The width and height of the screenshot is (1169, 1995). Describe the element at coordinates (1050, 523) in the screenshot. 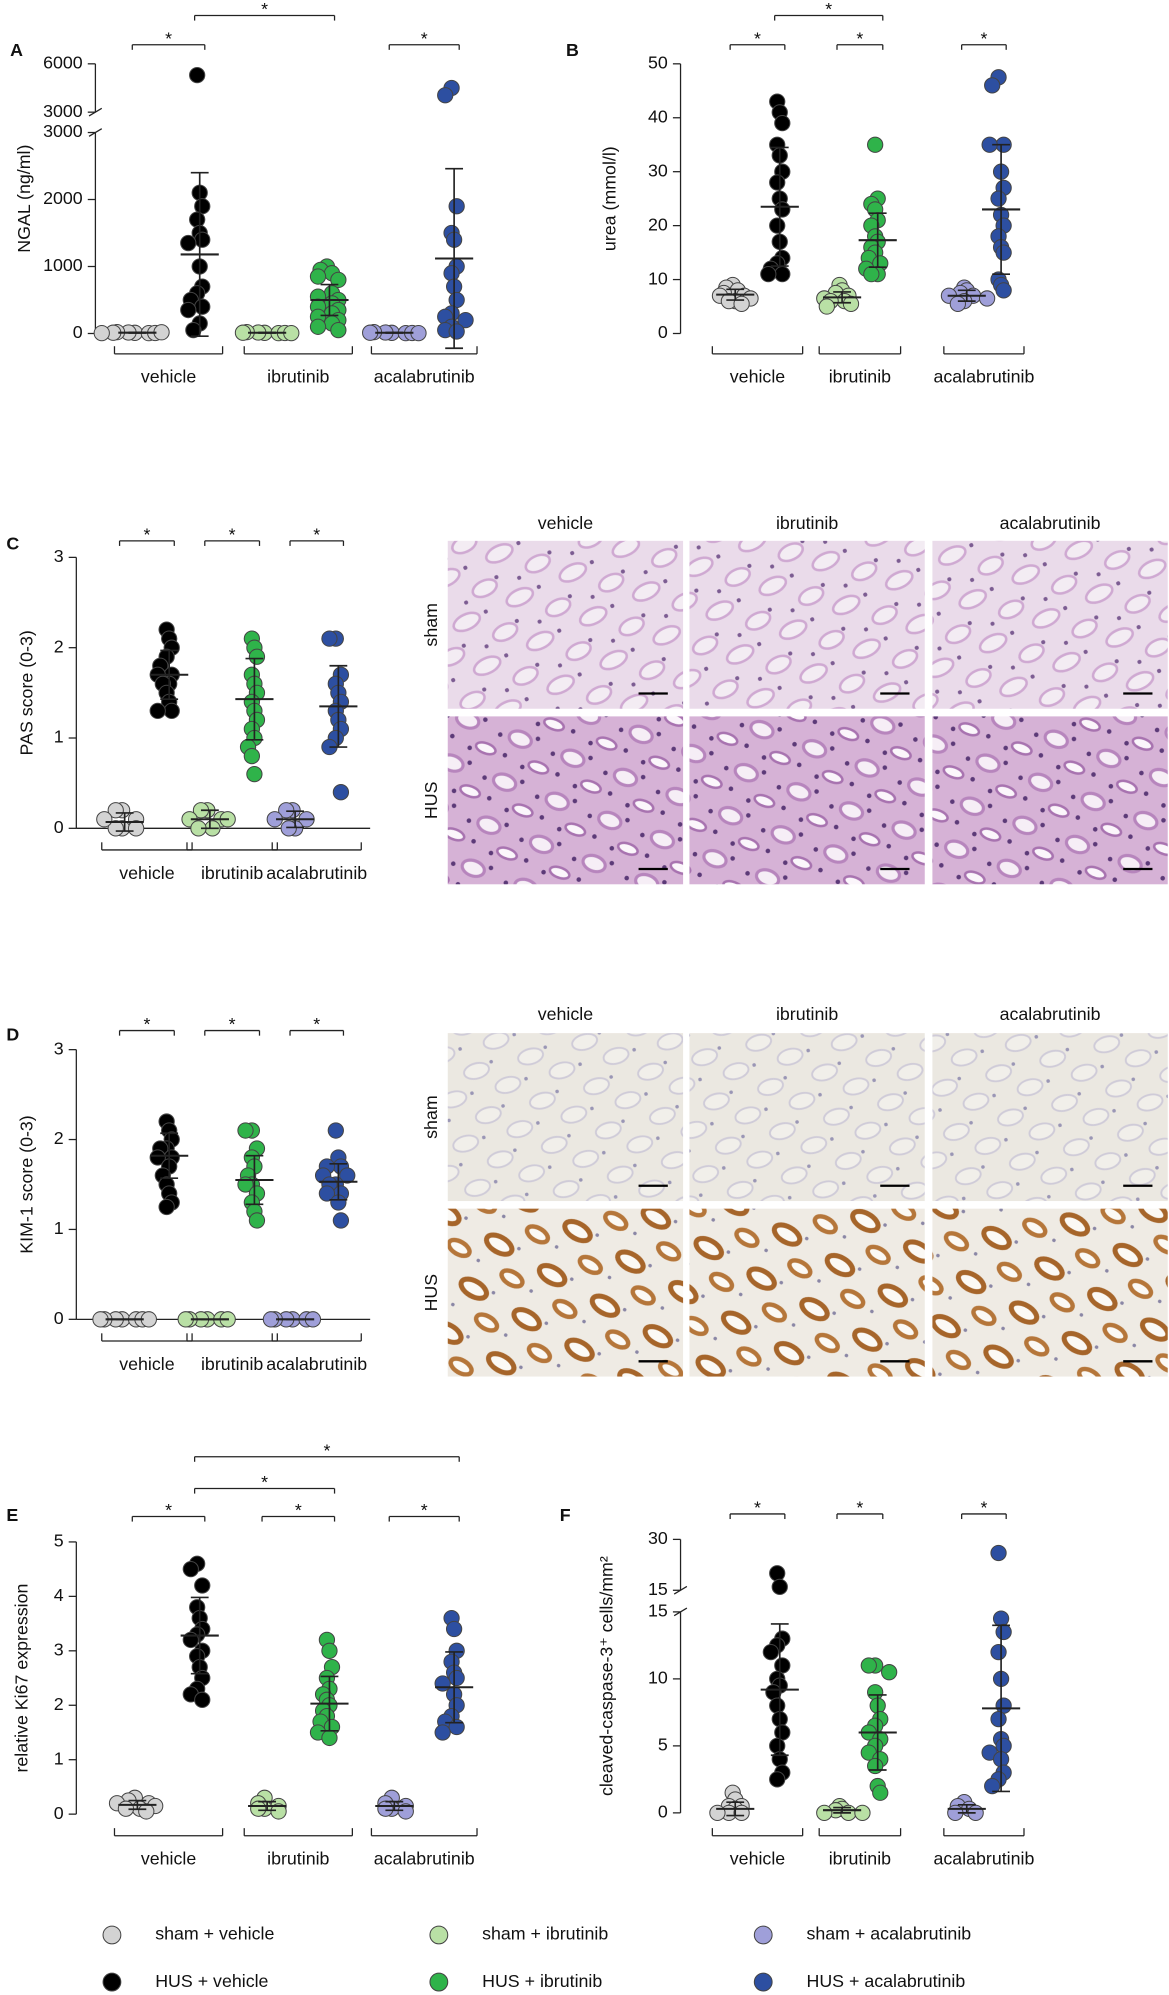

I see `column-label: acalabrutinib` at that location.